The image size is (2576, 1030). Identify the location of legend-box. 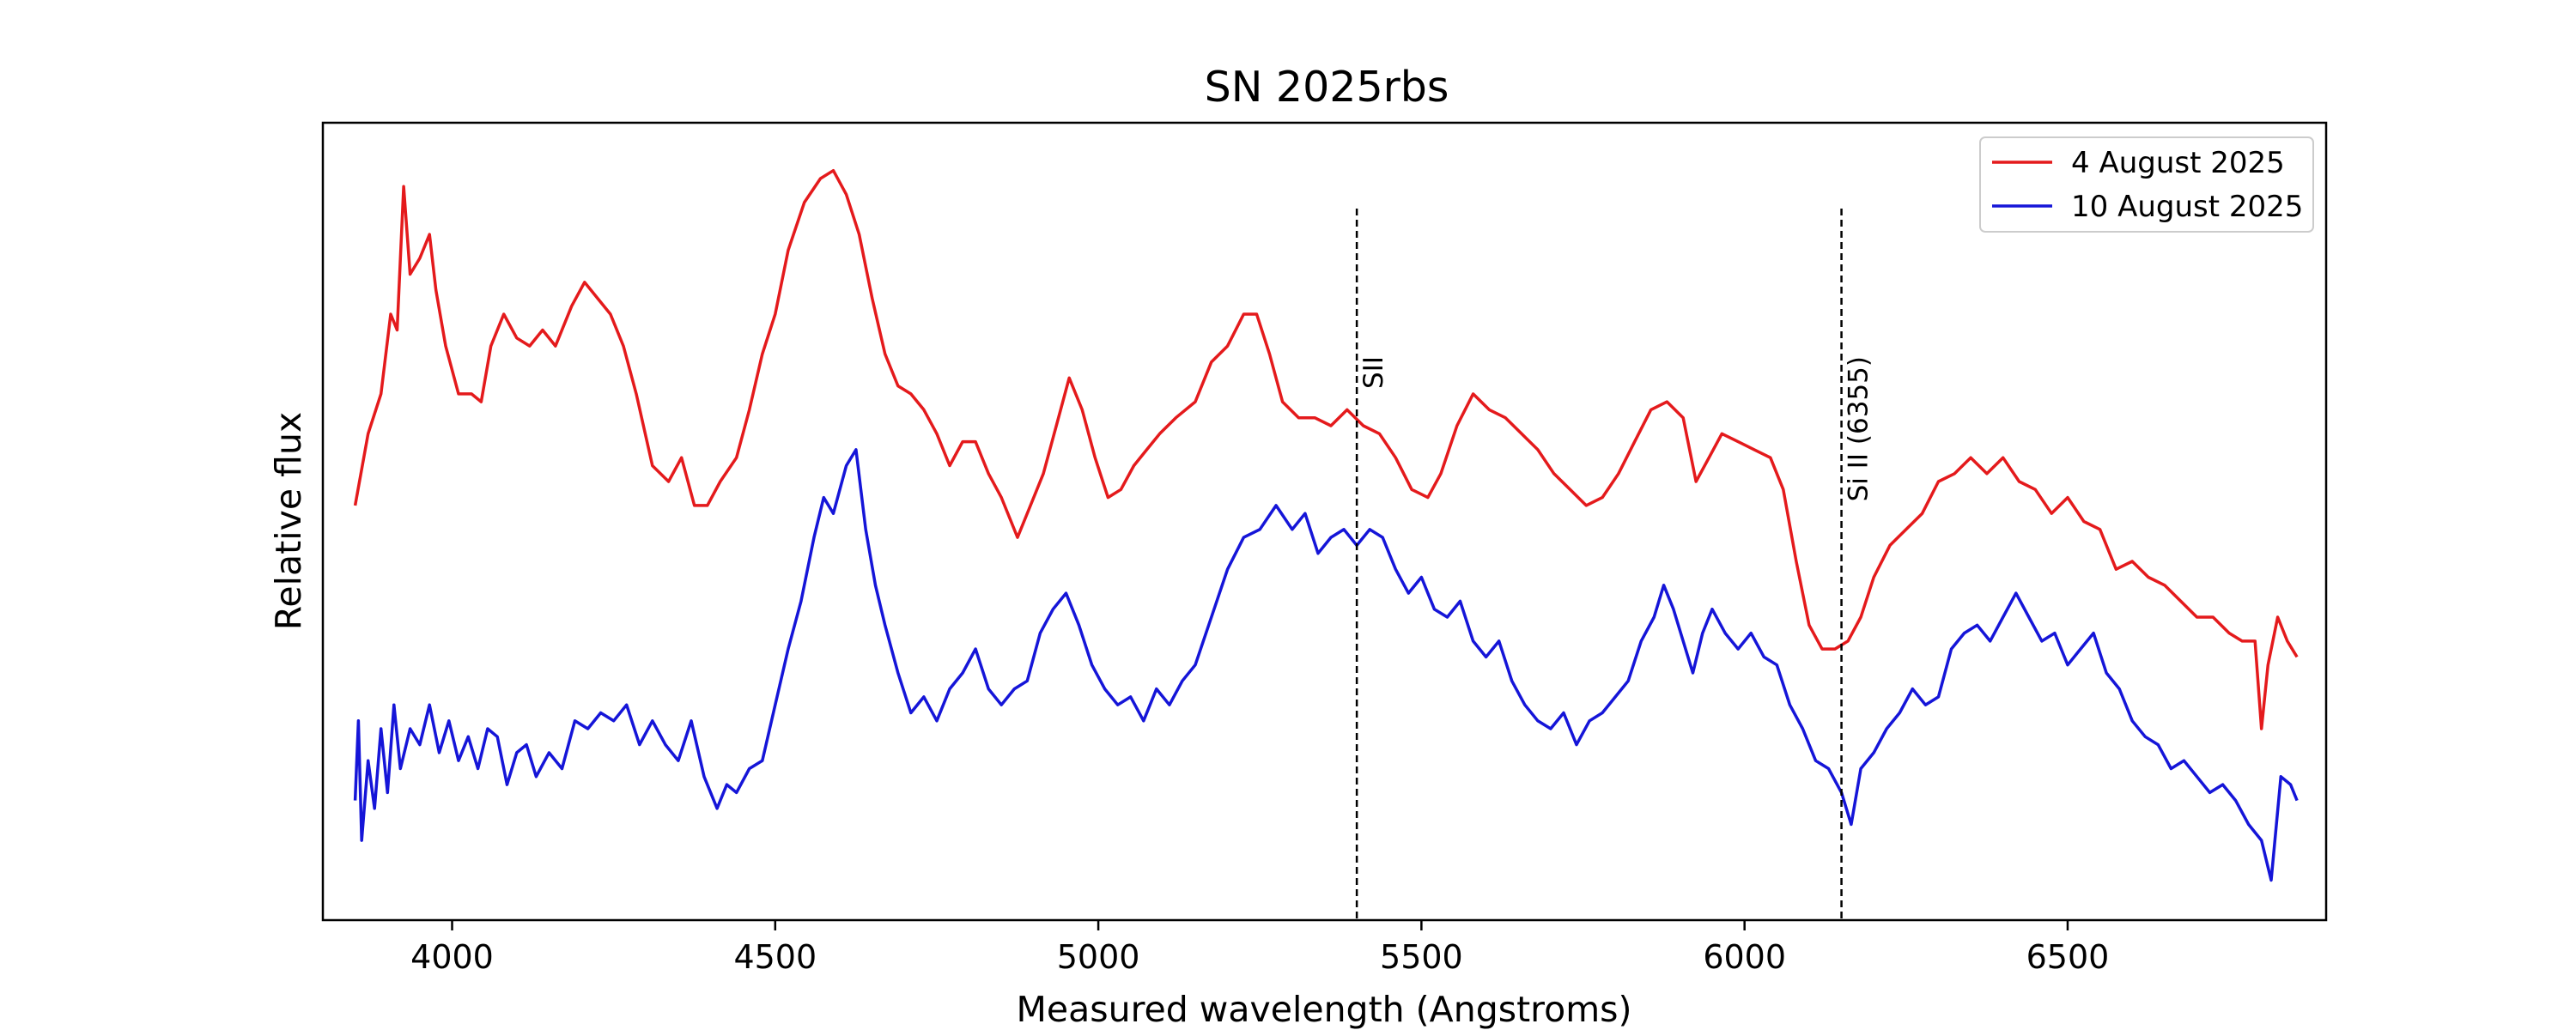
(2146, 184).